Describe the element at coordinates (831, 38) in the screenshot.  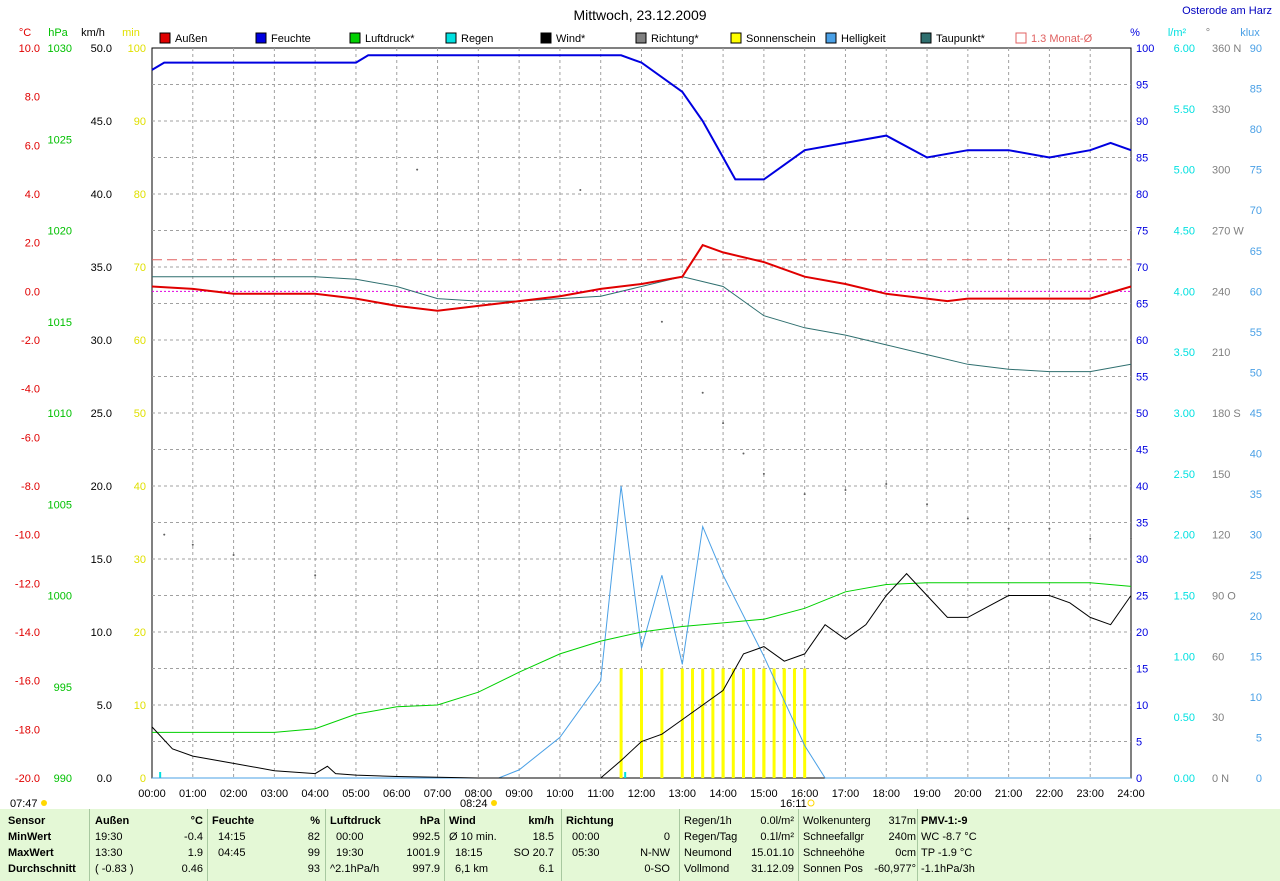
I see `legend-swatch` at that location.